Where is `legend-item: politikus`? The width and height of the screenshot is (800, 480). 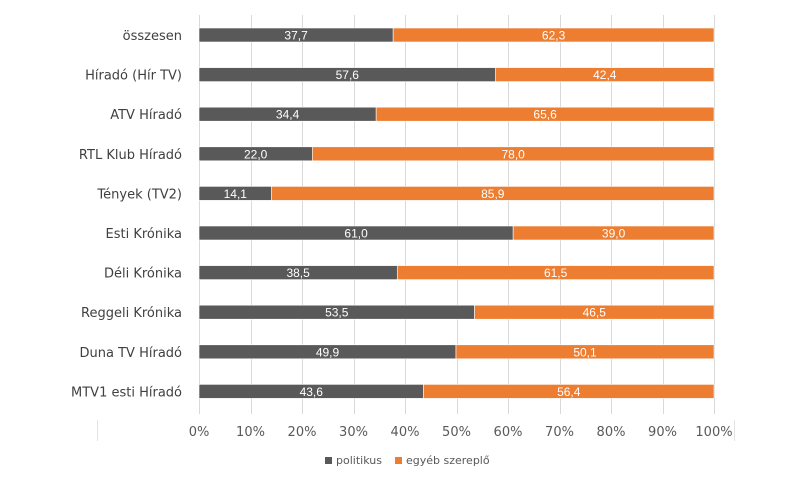 legend-item: politikus is located at coordinates (353, 460).